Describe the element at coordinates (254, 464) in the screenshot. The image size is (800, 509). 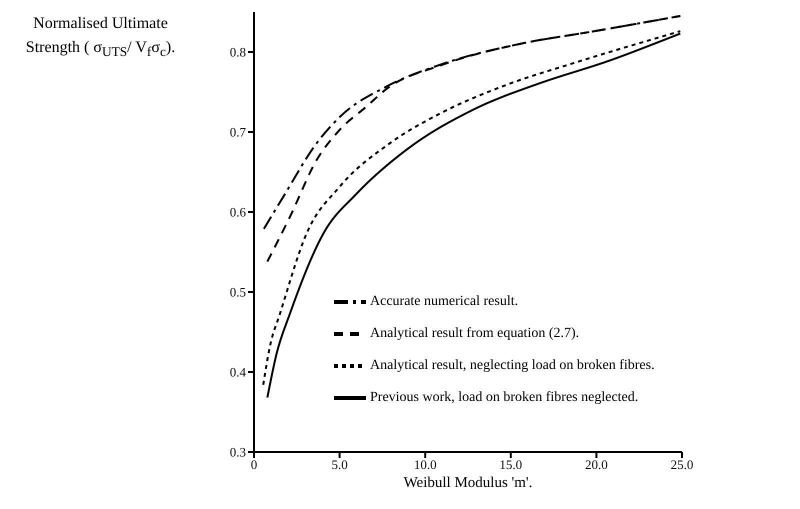
I see `x-tick-label: 0` at that location.